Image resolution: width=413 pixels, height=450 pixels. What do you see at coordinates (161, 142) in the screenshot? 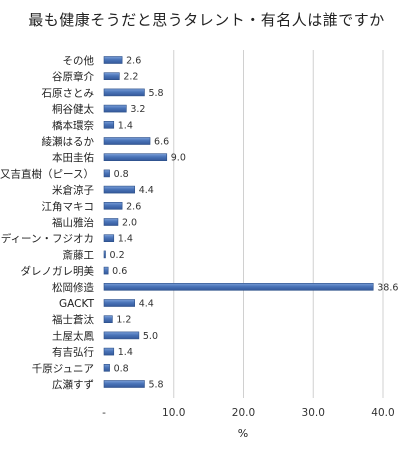
I see `value-label: 6.6` at bounding box center [161, 142].